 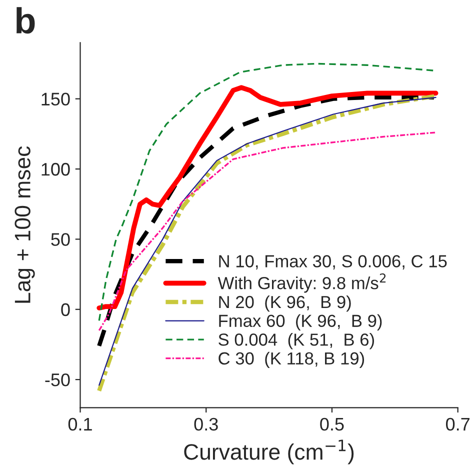 I want to click on y-tick-label: 50, so click(x=60, y=239).